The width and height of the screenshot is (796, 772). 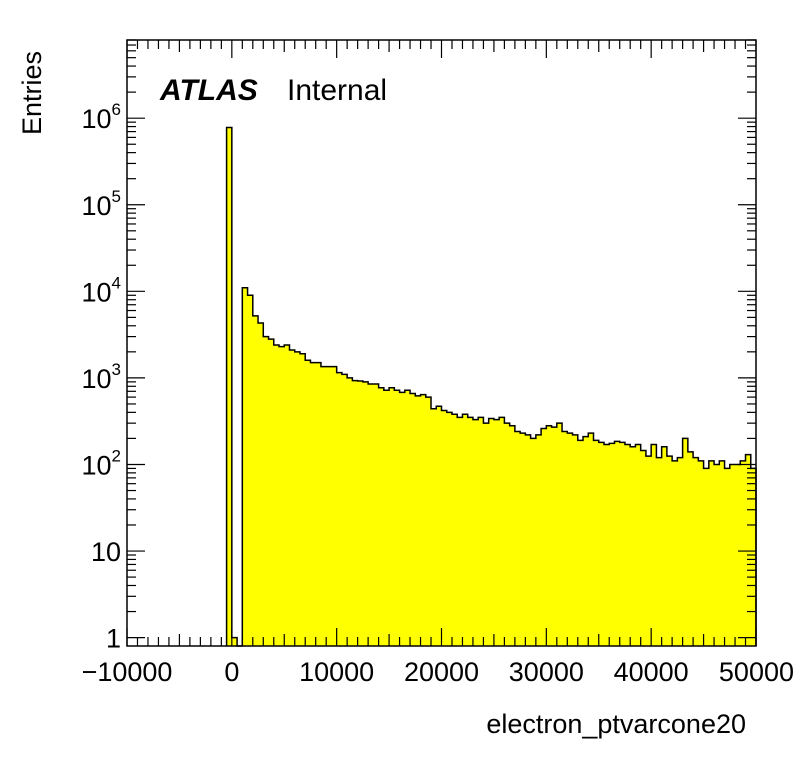 What do you see at coordinates (441, 672) in the screenshot?
I see `x-tick-label: 20000` at bounding box center [441, 672].